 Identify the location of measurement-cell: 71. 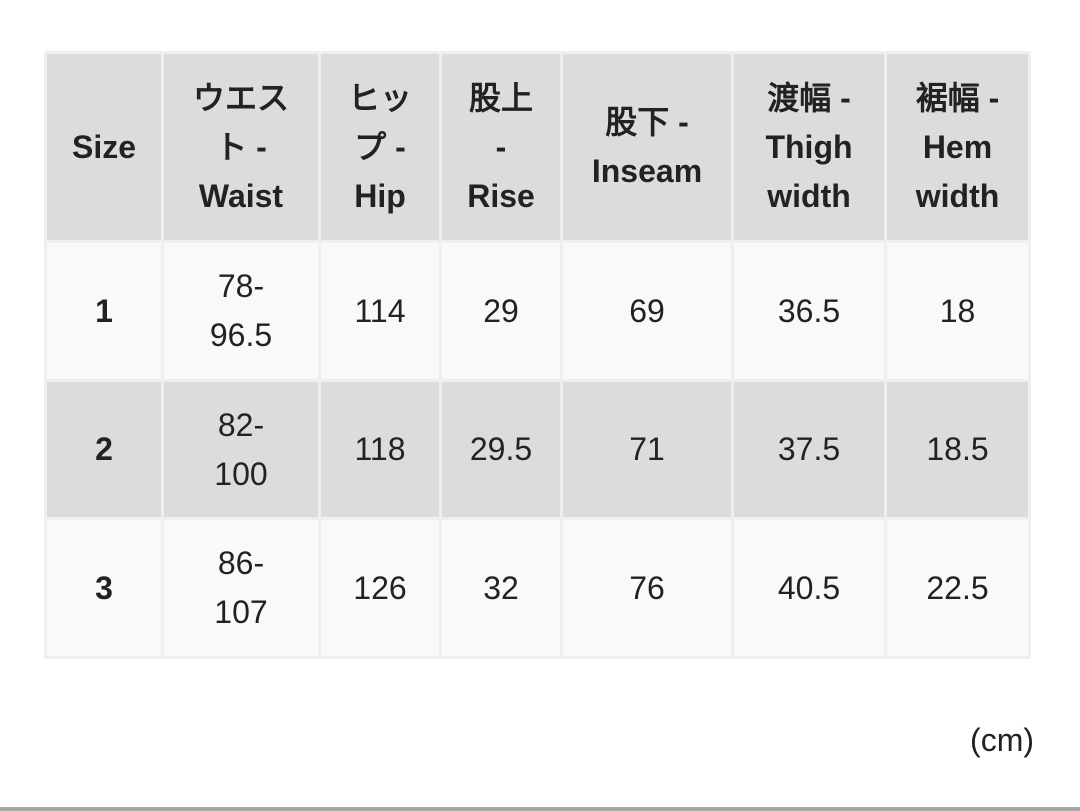
(647, 449).